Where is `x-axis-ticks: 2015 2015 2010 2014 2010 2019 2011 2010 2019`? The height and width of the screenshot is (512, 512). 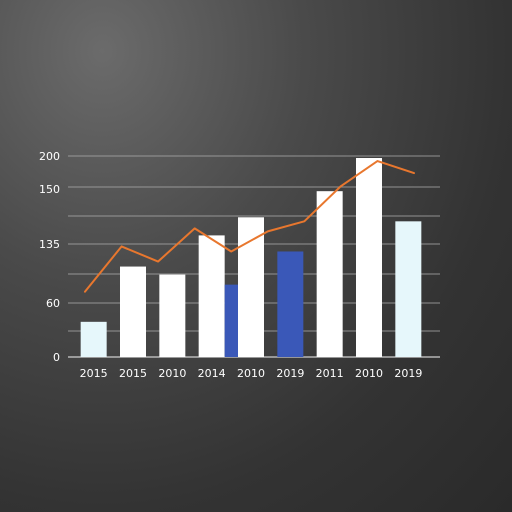 x-axis-ticks: 2015 2015 2010 2014 2010 2019 2011 2010 2019 is located at coordinates (251, 373).